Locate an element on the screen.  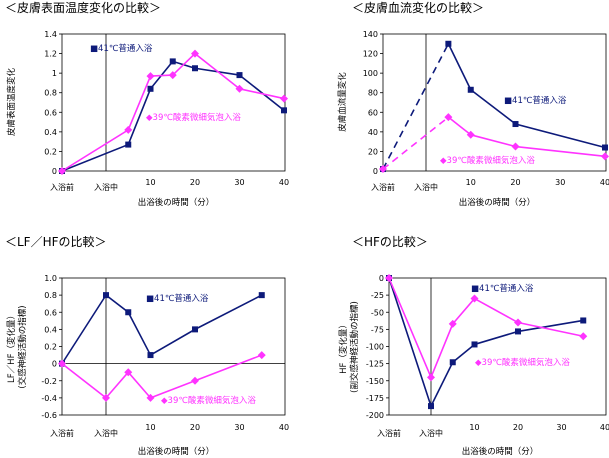
chart-title: ＜HFの比較＞ is located at coordinates (390, 241).